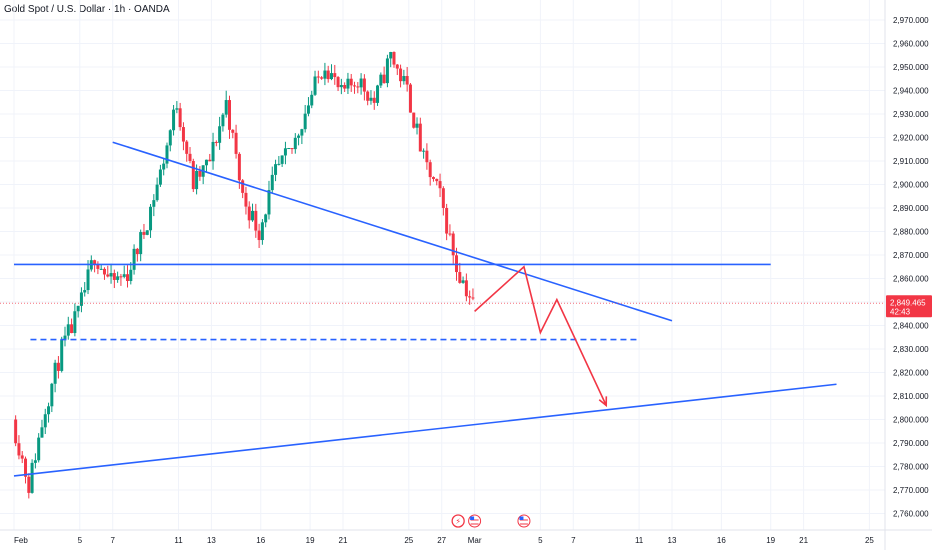  I want to click on y-tick-label: 2,820.000, so click(911, 373).